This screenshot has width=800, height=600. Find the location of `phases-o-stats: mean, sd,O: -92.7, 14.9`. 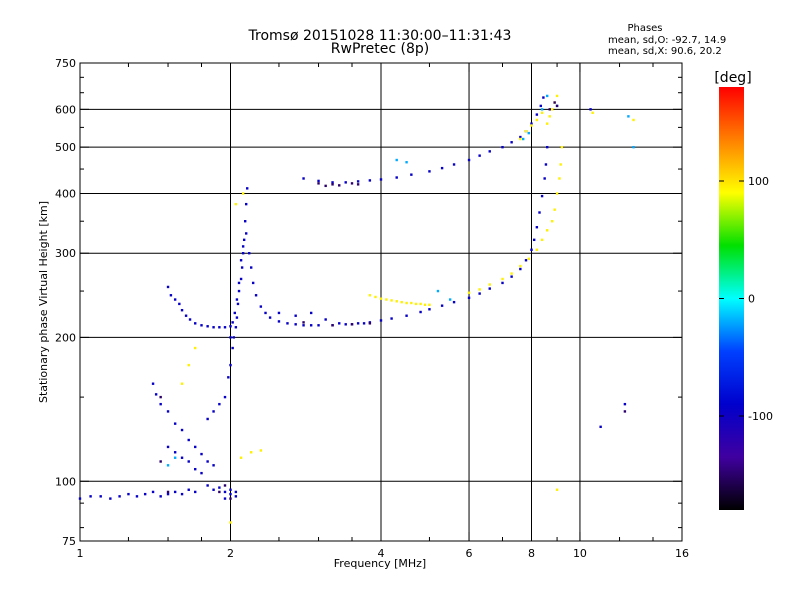

phases-o-stats: mean, sd,O: -92.7, 14.9 is located at coordinates (667, 40).